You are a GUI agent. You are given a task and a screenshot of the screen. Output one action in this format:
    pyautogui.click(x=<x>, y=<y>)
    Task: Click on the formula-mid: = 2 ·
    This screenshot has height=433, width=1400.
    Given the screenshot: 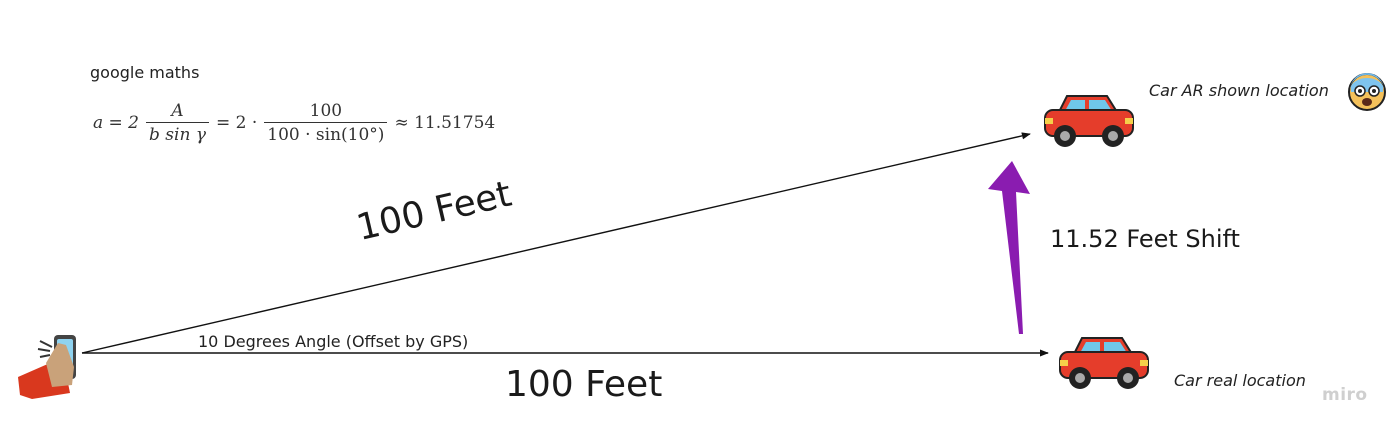 What is the action you would take?
    pyautogui.click(x=236, y=123)
    